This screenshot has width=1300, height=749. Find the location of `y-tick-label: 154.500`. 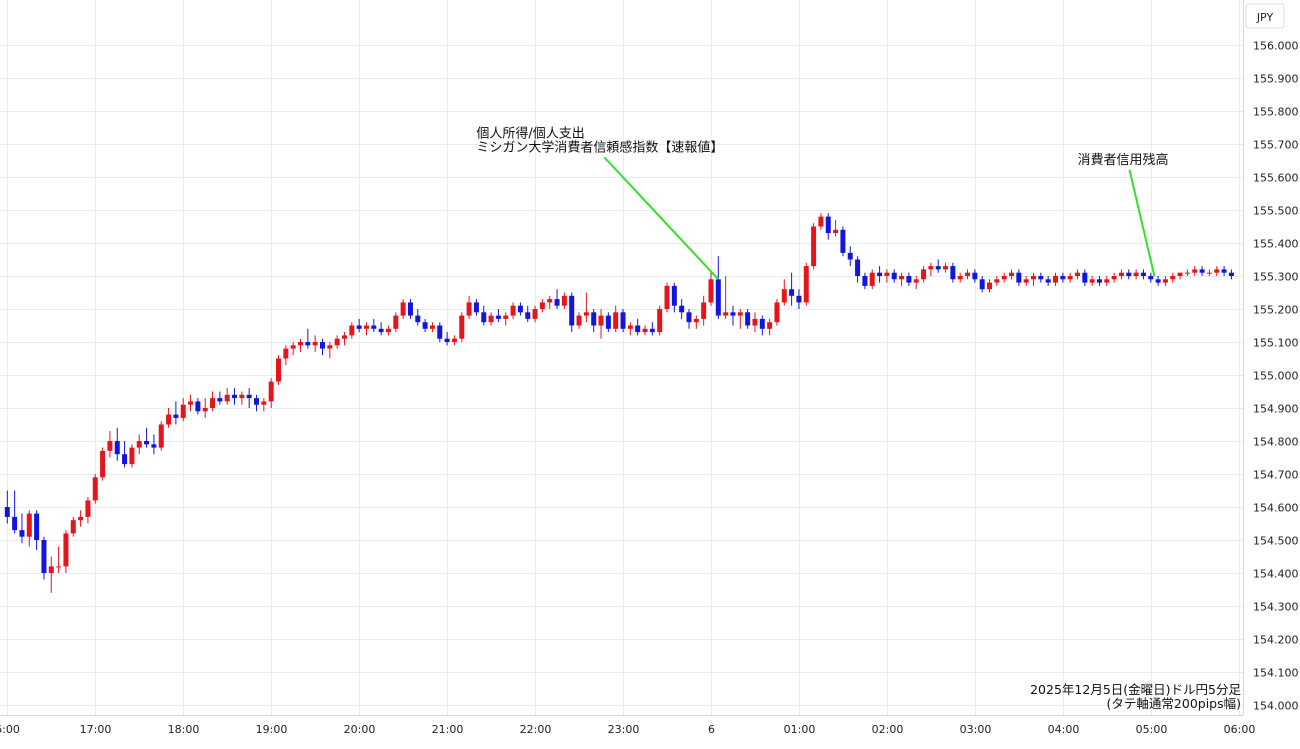

y-tick-label: 154.500 is located at coordinates (1276, 541).